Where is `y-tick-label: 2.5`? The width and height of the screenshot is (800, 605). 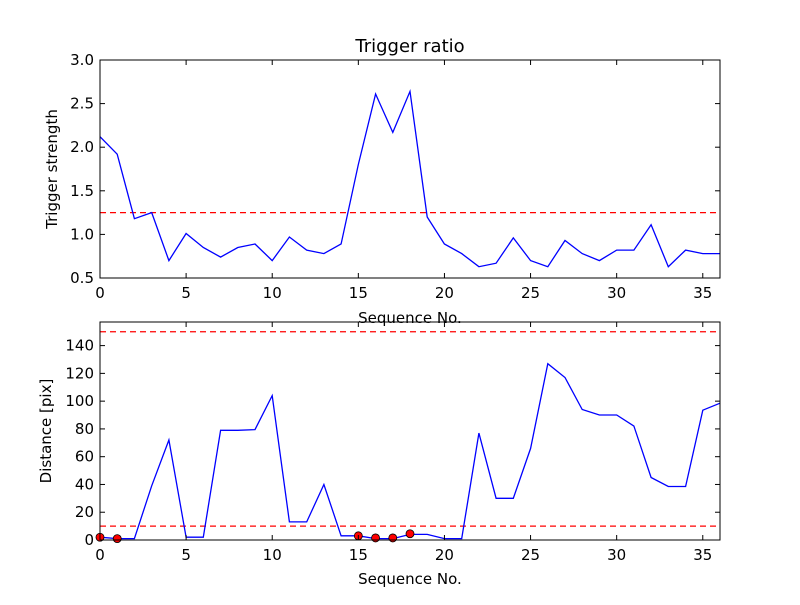 y-tick-label: 2.5 is located at coordinates (82, 104).